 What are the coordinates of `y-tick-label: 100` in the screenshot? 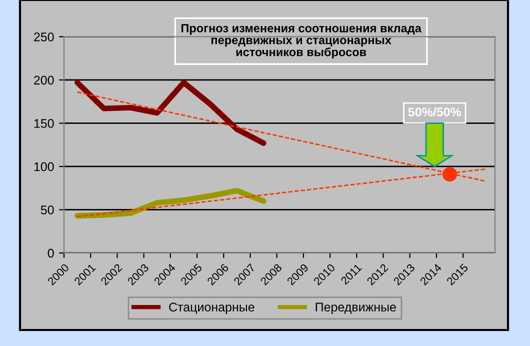 It's located at (44, 167).